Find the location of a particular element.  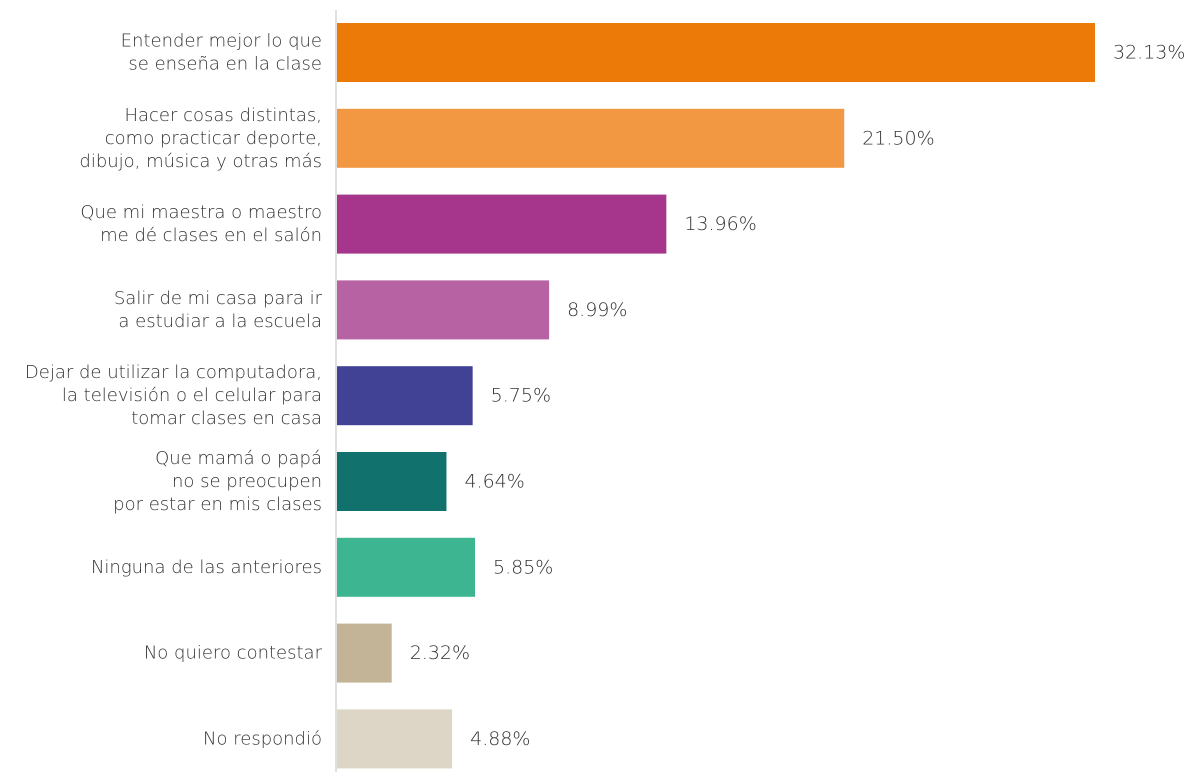

value-label-3: 13.96% is located at coordinates (720, 224).